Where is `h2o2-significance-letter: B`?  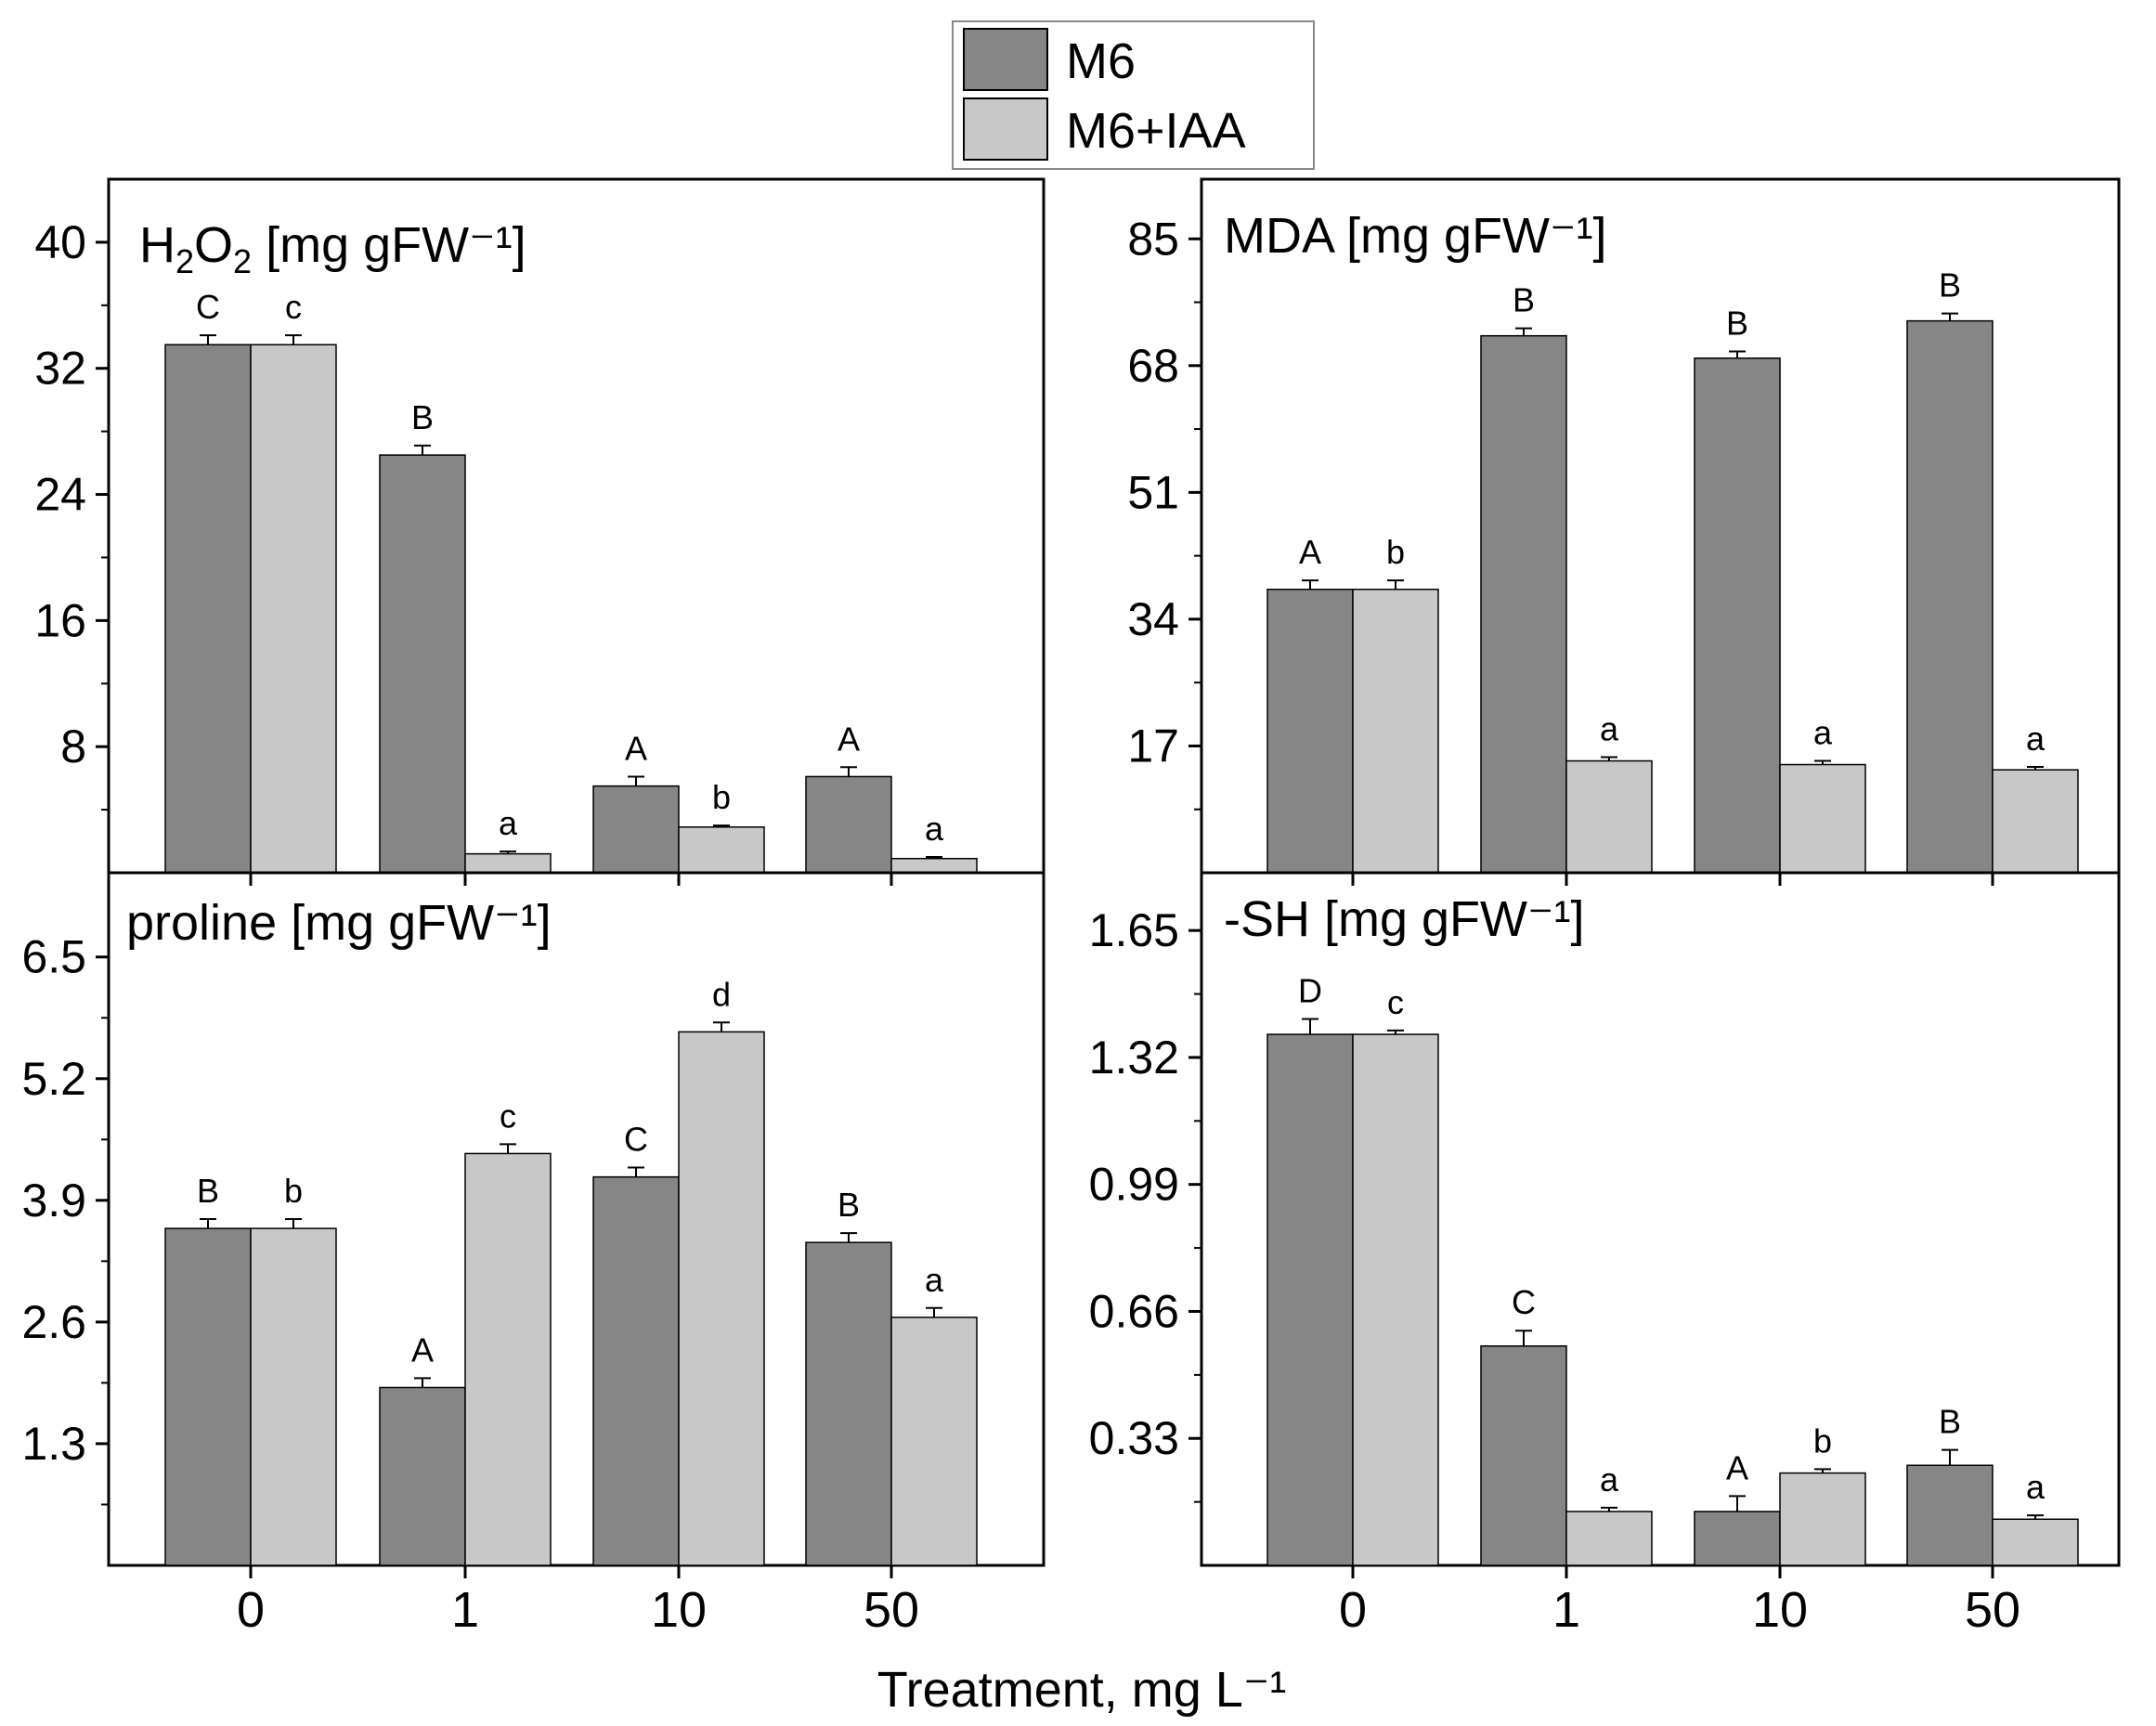 h2o2-significance-letter: B is located at coordinates (422, 417).